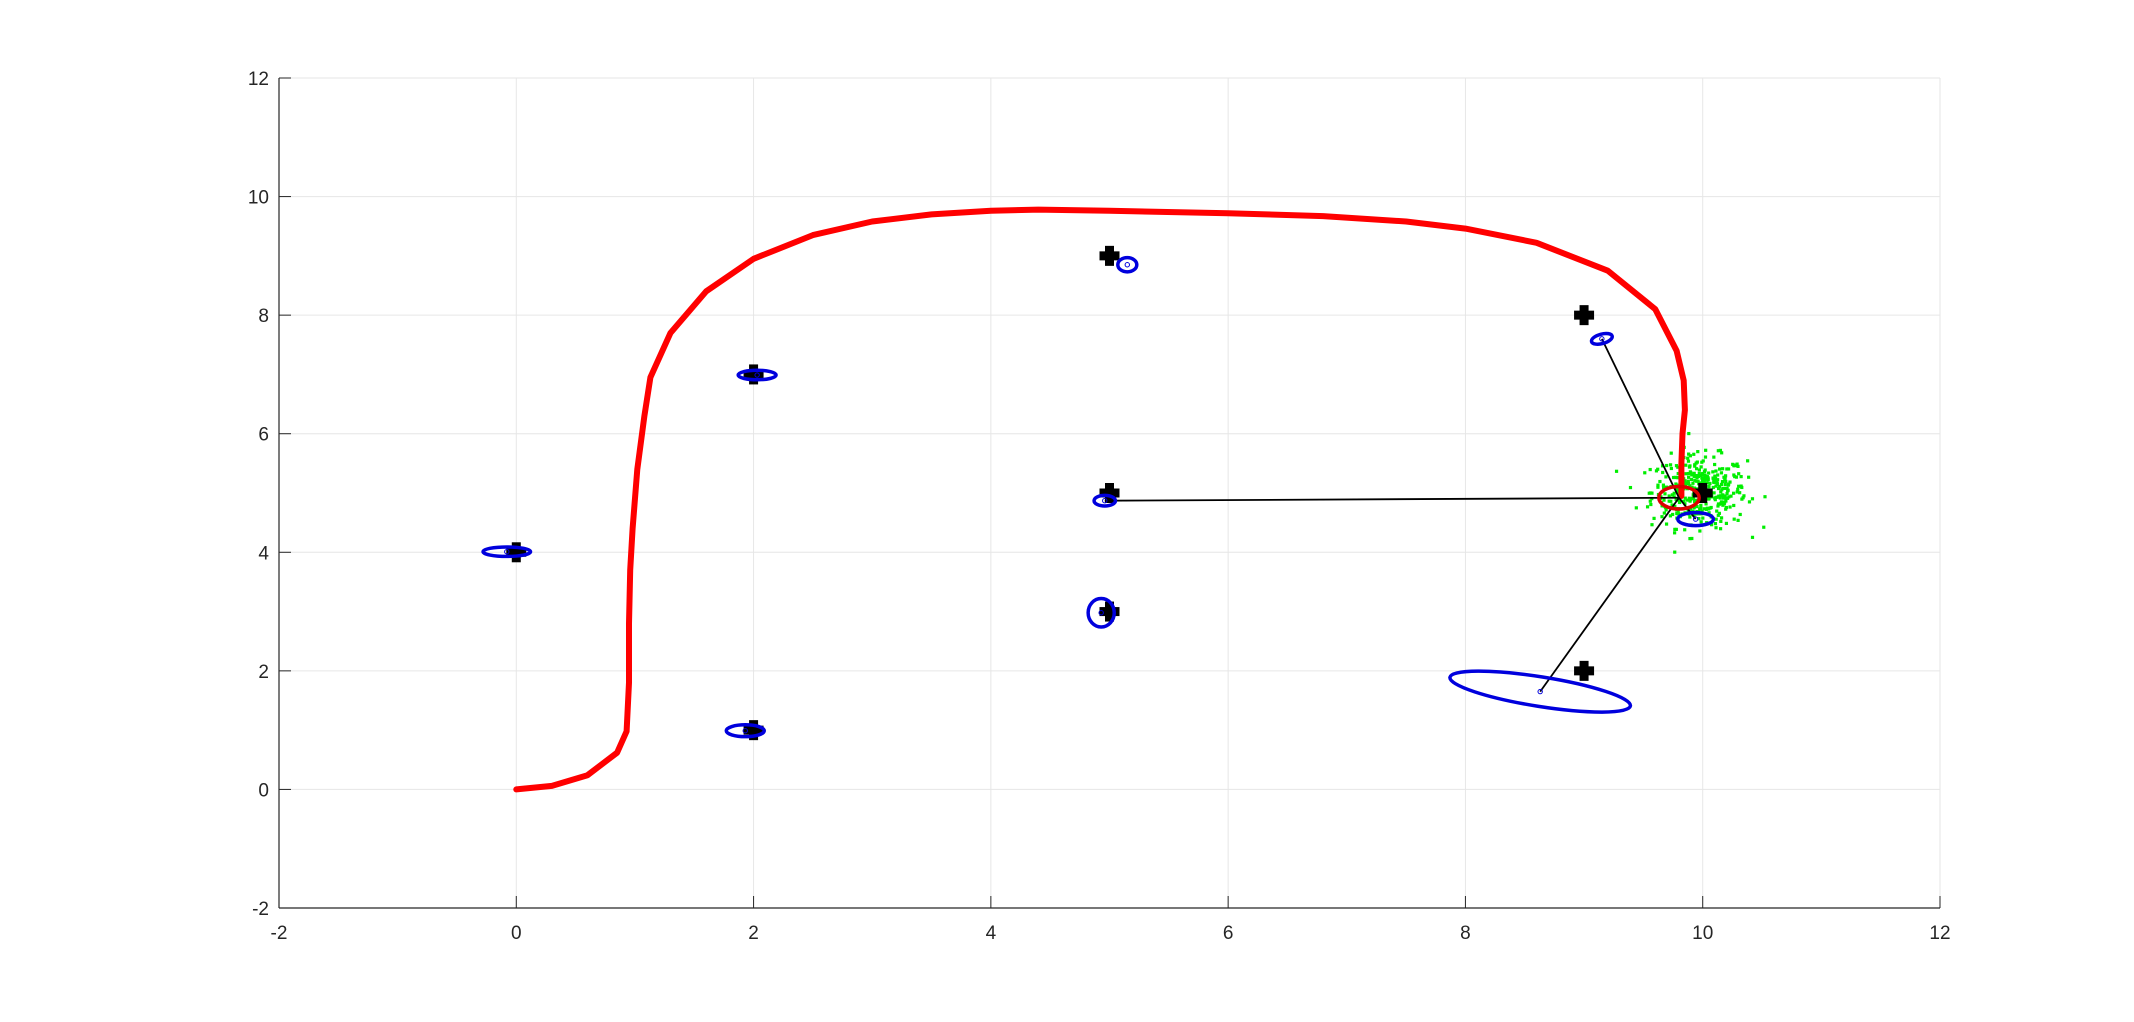  Describe the element at coordinates (263, 790) in the screenshot. I see `y-tick-label: 0` at that location.